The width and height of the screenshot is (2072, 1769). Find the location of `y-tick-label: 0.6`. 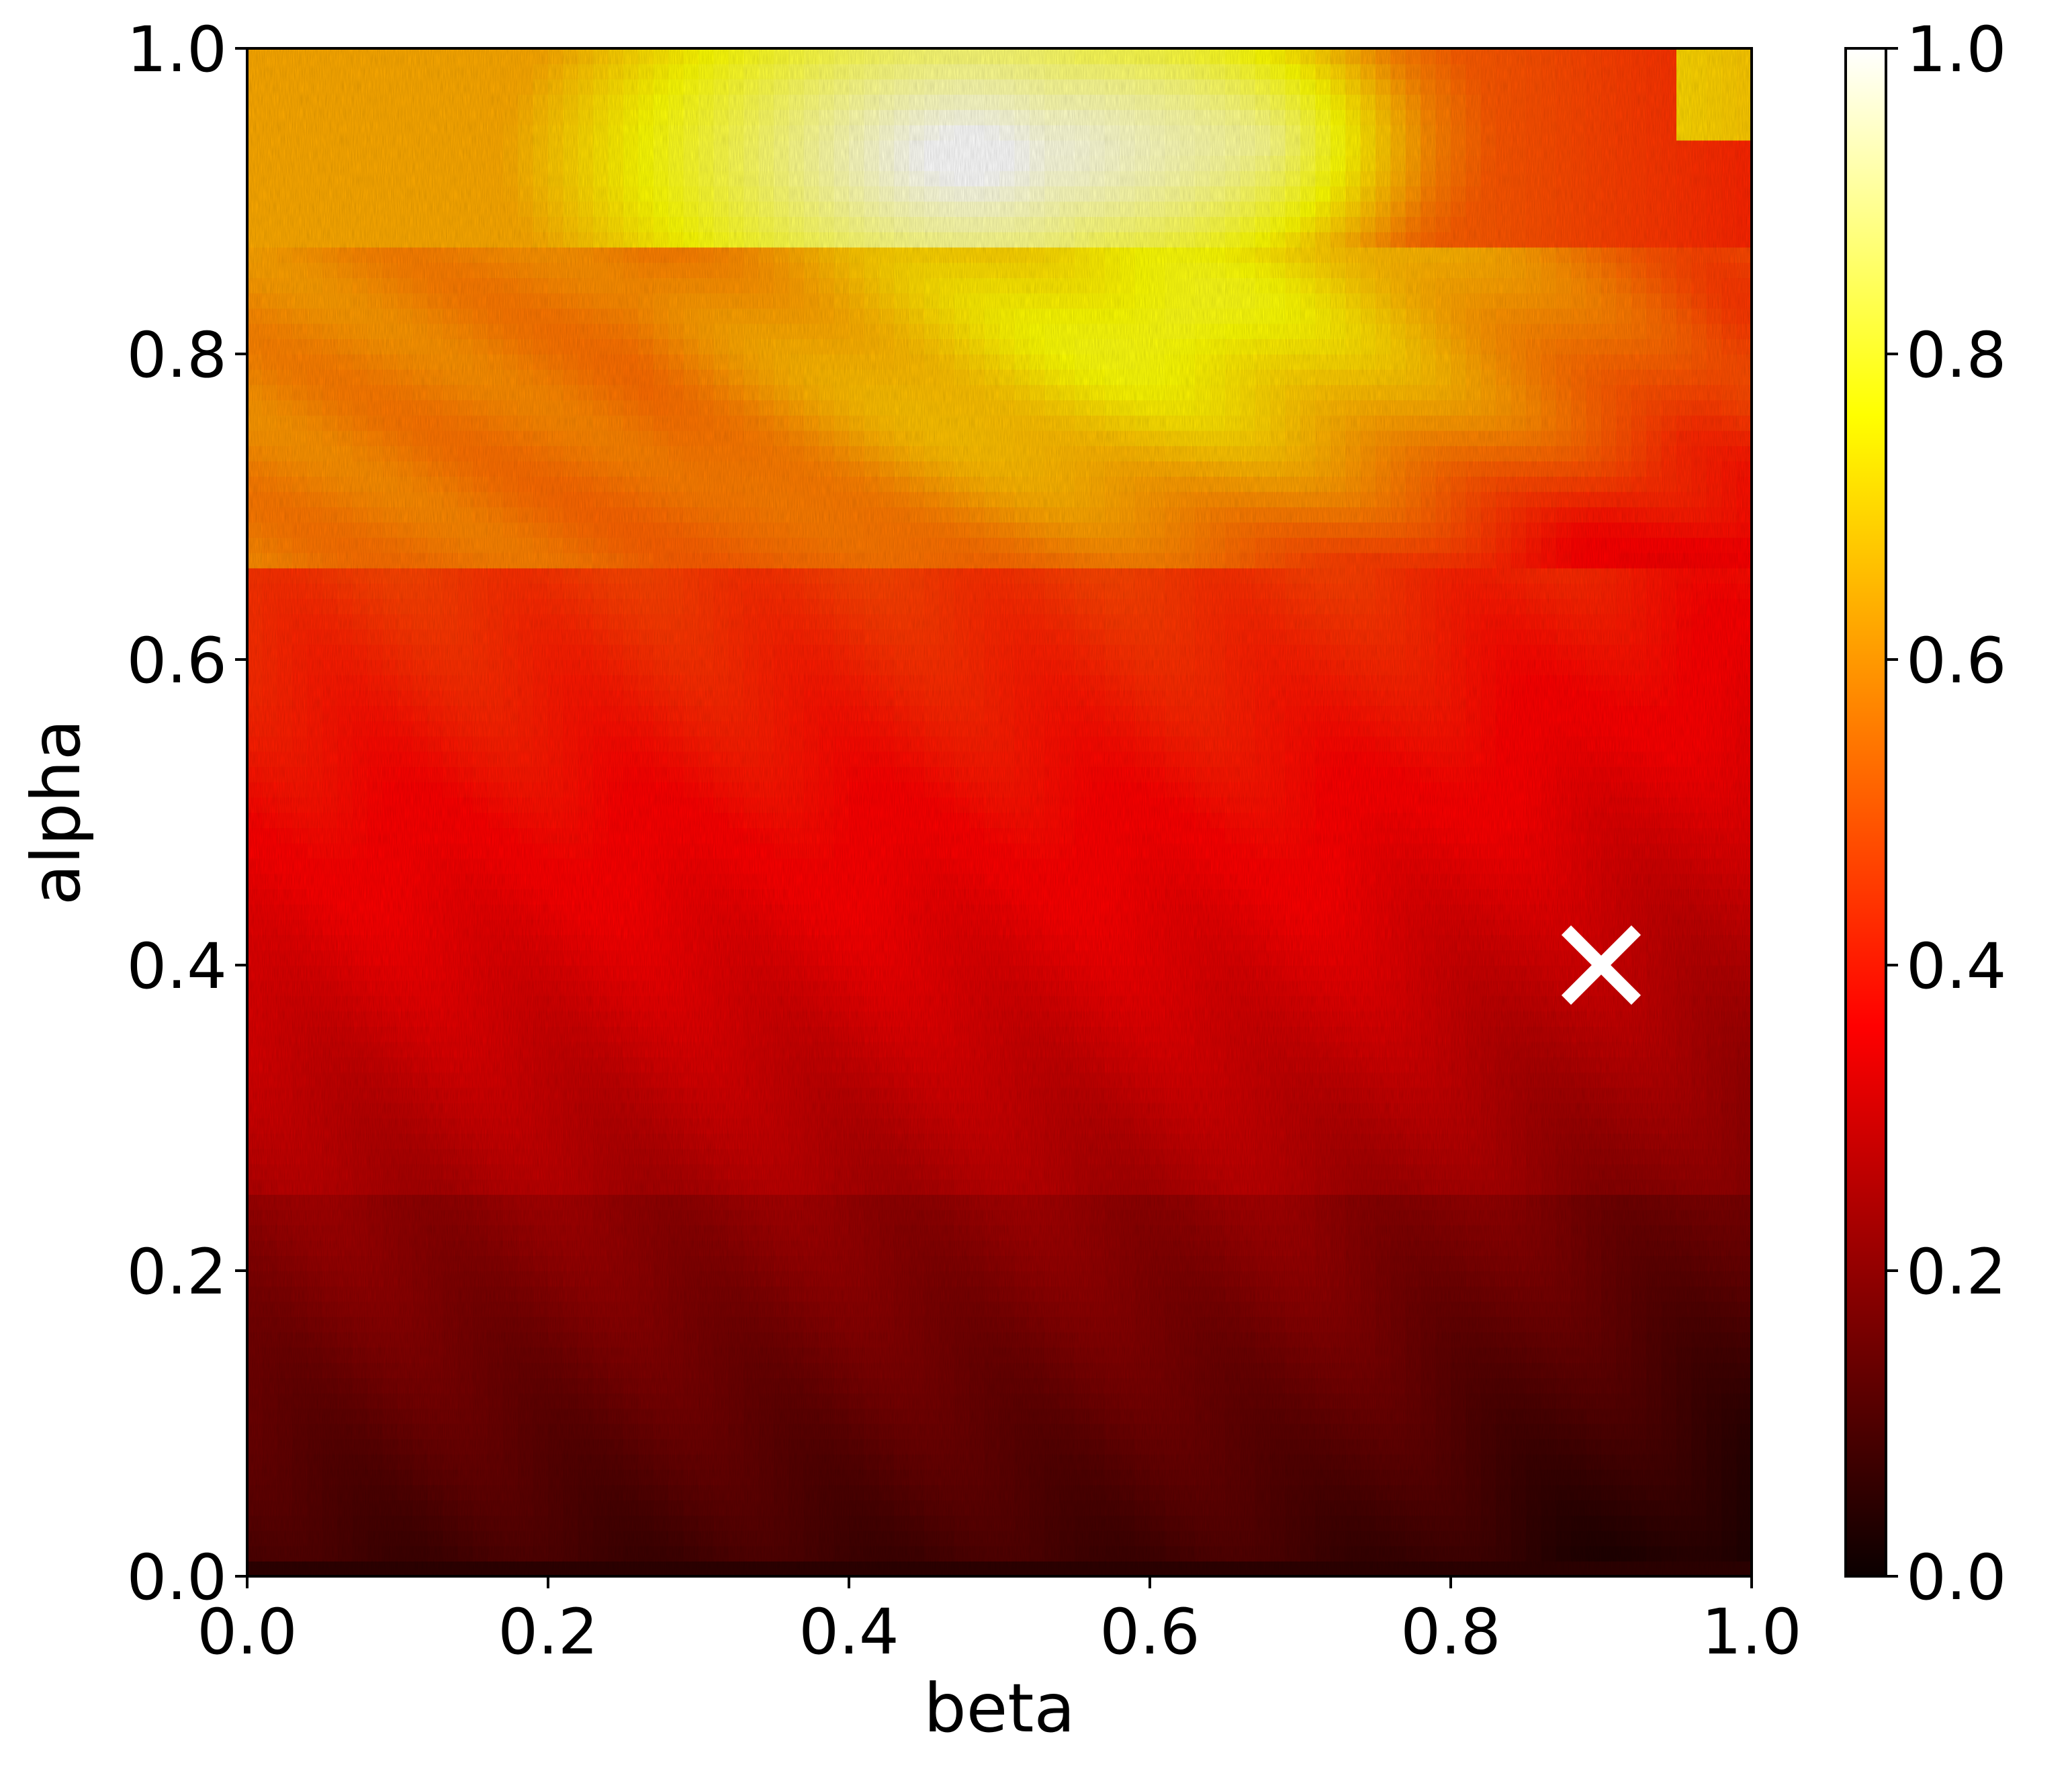

y-tick-label: 0.6 is located at coordinates (177, 661).